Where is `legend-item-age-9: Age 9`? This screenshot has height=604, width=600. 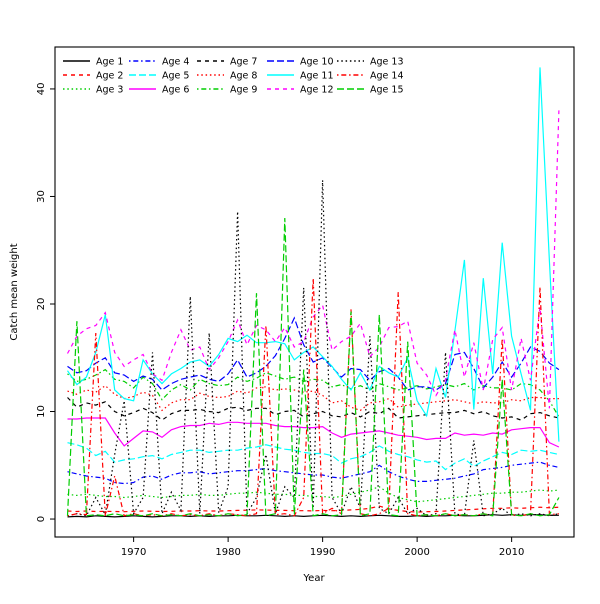
legend-item-age-9: Age 9 is located at coordinates (227, 90).